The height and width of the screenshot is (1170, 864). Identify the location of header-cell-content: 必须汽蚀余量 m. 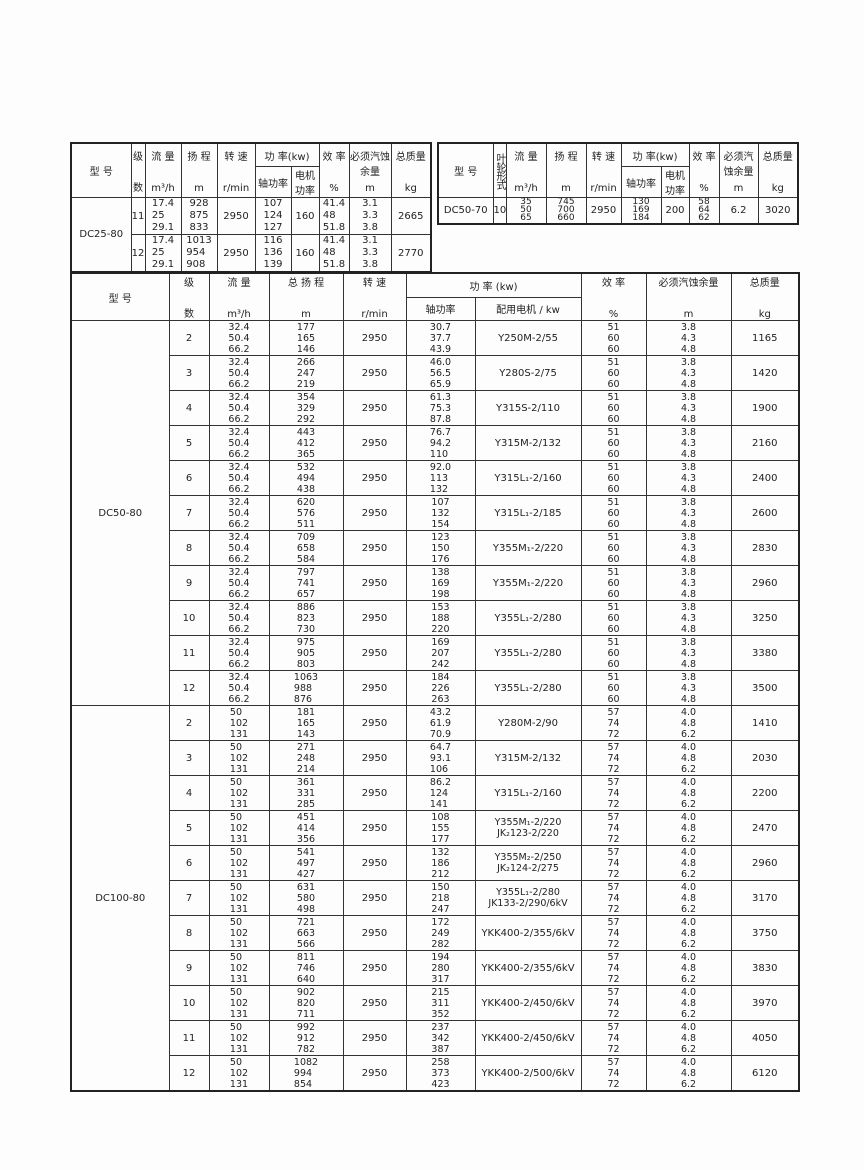
(738, 171).